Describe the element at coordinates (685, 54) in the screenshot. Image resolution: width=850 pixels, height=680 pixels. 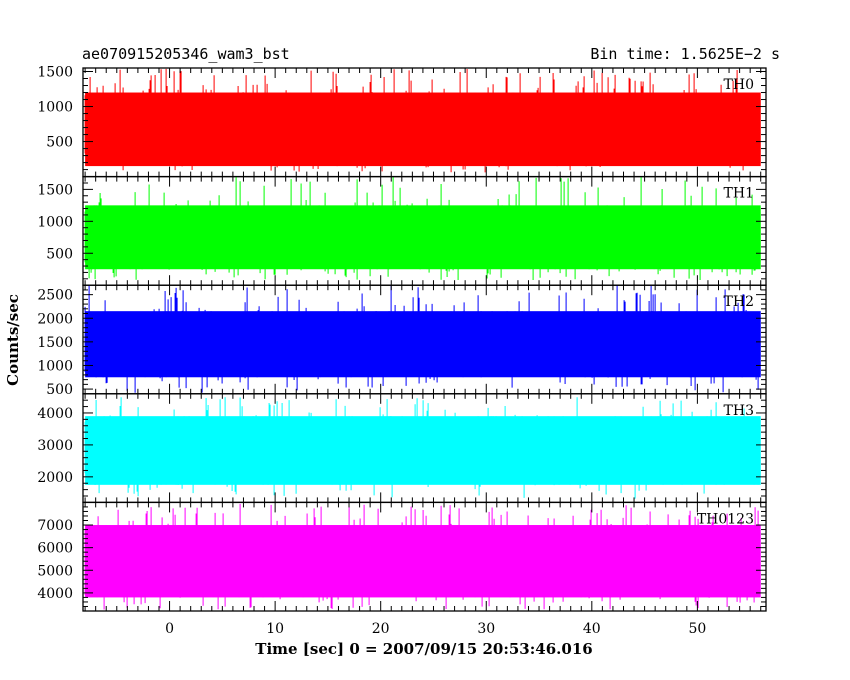
I see `bin-time-label: Bin time: 1.5625E−2 s` at that location.